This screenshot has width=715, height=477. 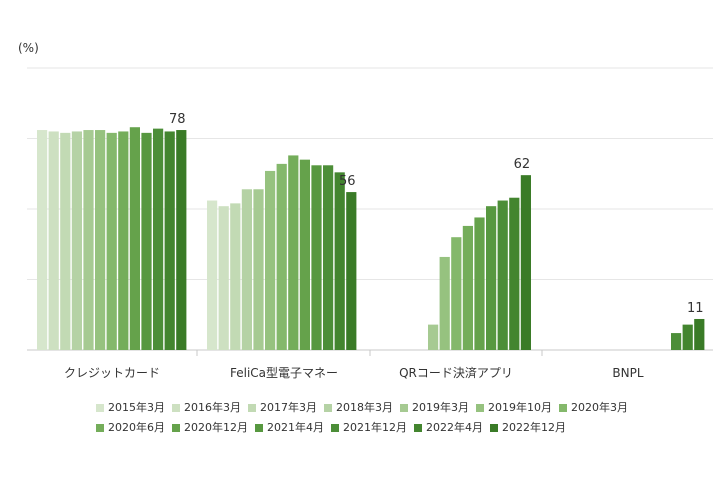 I want to click on legend-item: 2019年3月, so click(x=434, y=408).